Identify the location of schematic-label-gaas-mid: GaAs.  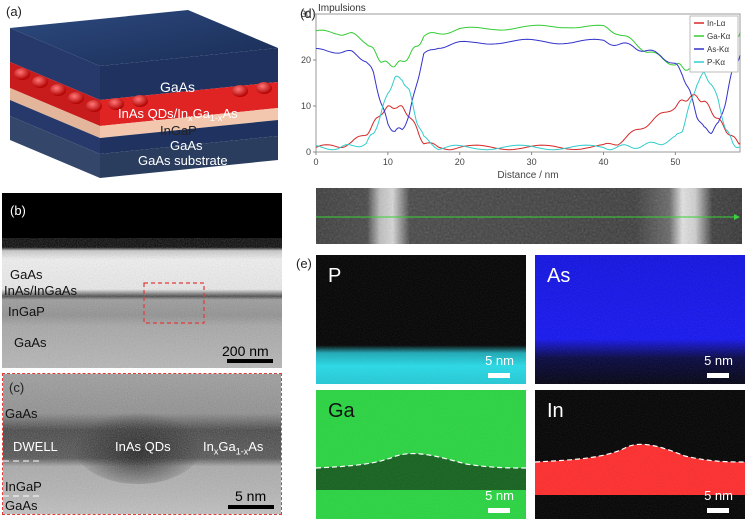
(186, 145).